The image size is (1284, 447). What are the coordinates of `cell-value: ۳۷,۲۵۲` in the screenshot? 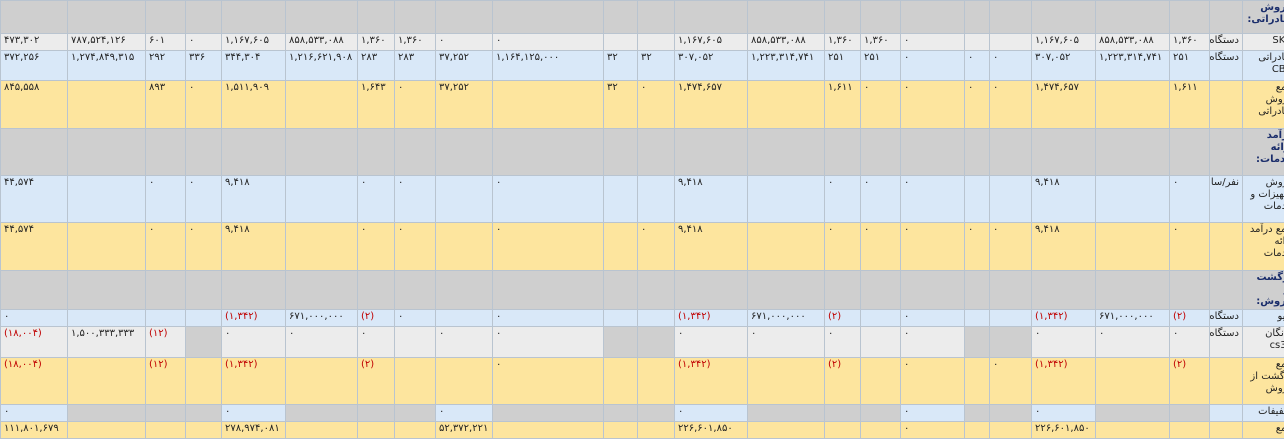 It's located at (454, 57).